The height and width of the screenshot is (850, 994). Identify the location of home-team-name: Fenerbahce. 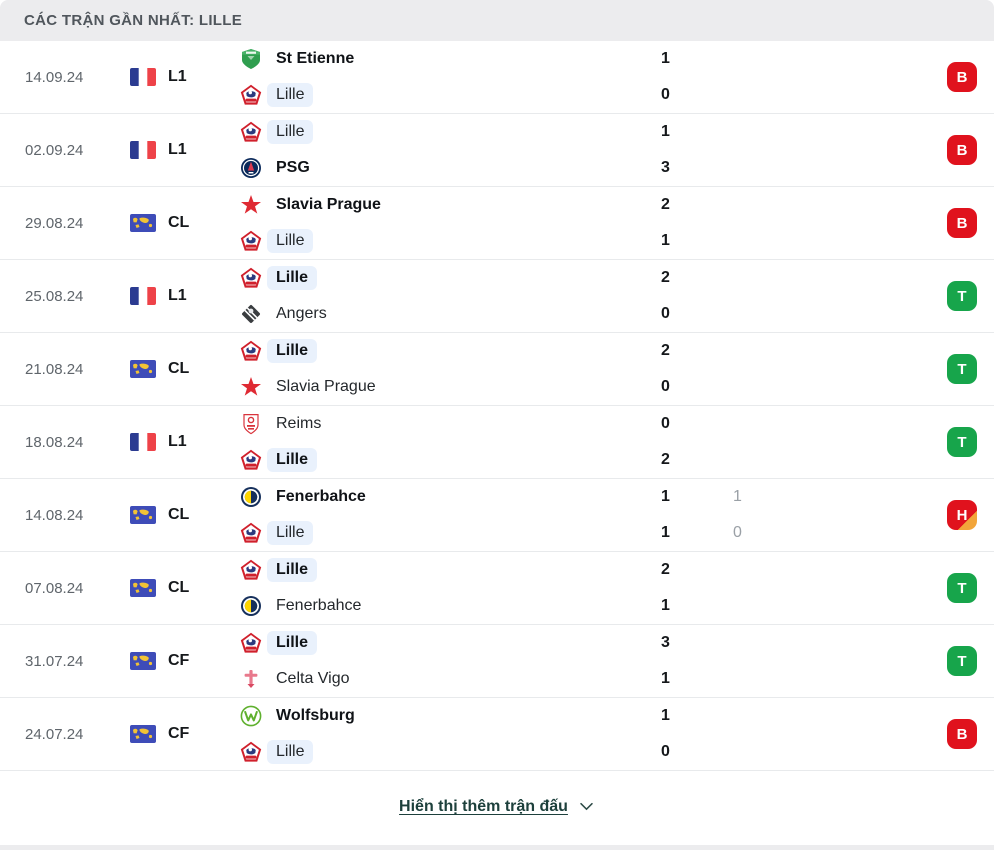
(321, 496).